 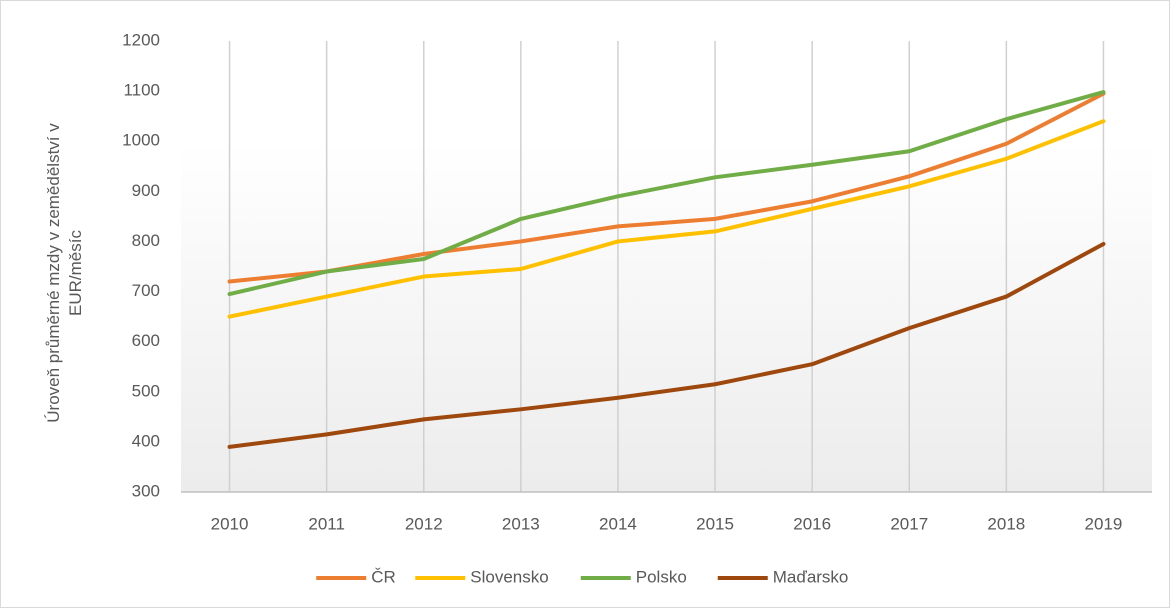 I want to click on x-tick-label: 2015, so click(x=715, y=523).